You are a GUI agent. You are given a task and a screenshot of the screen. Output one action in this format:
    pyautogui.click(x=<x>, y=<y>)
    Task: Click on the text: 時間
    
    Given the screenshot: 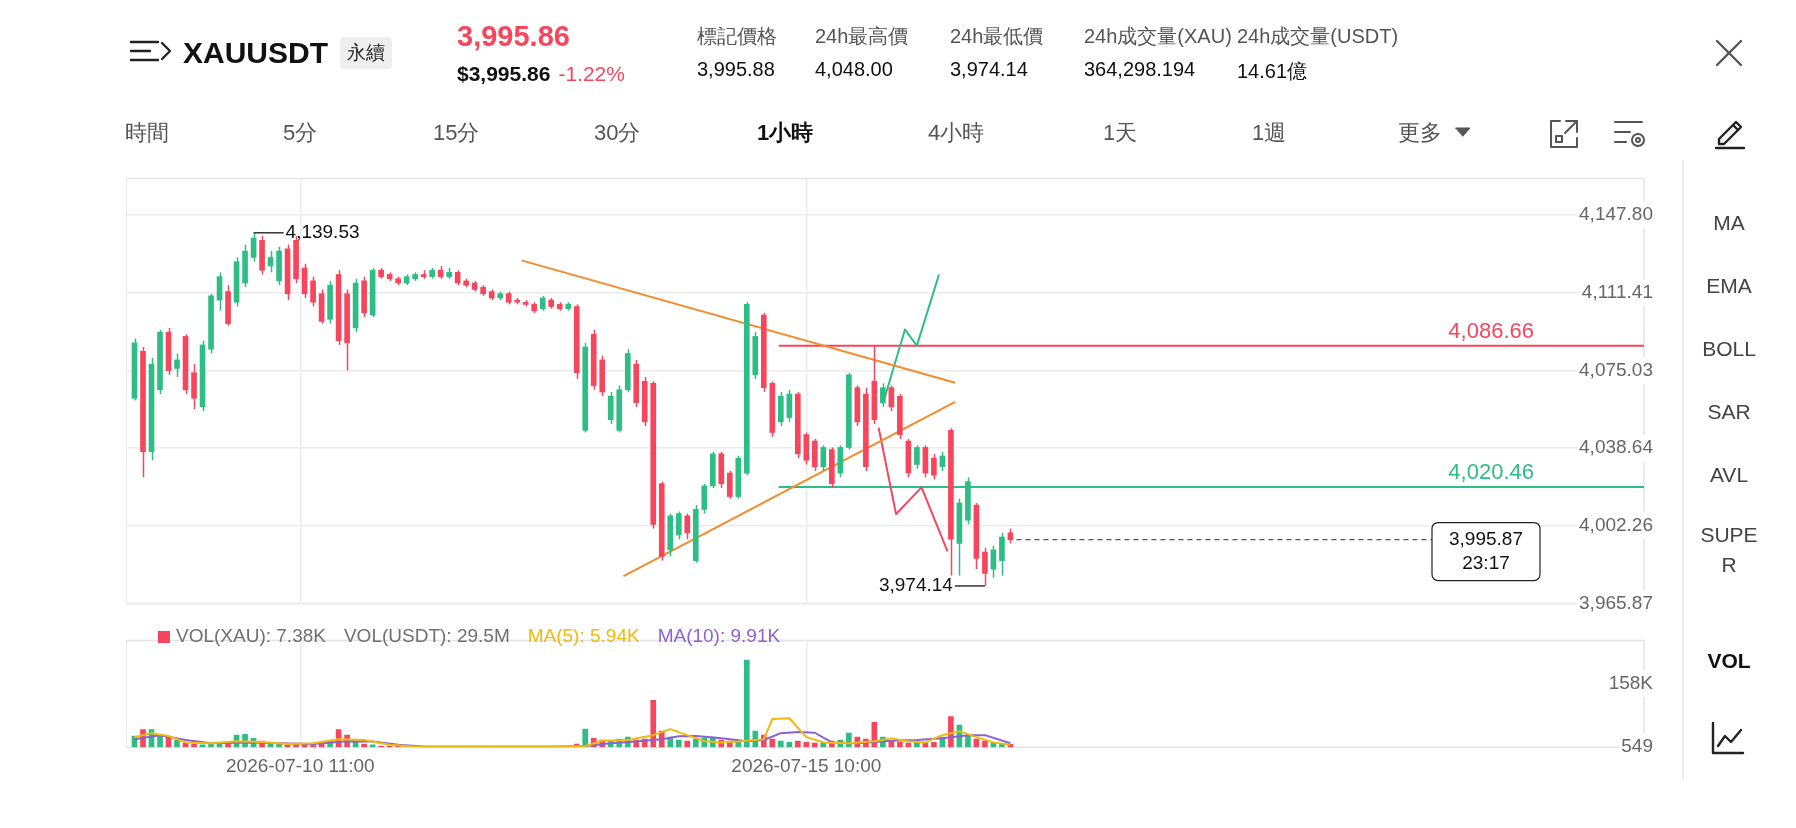 What is the action you would take?
    pyautogui.click(x=147, y=133)
    